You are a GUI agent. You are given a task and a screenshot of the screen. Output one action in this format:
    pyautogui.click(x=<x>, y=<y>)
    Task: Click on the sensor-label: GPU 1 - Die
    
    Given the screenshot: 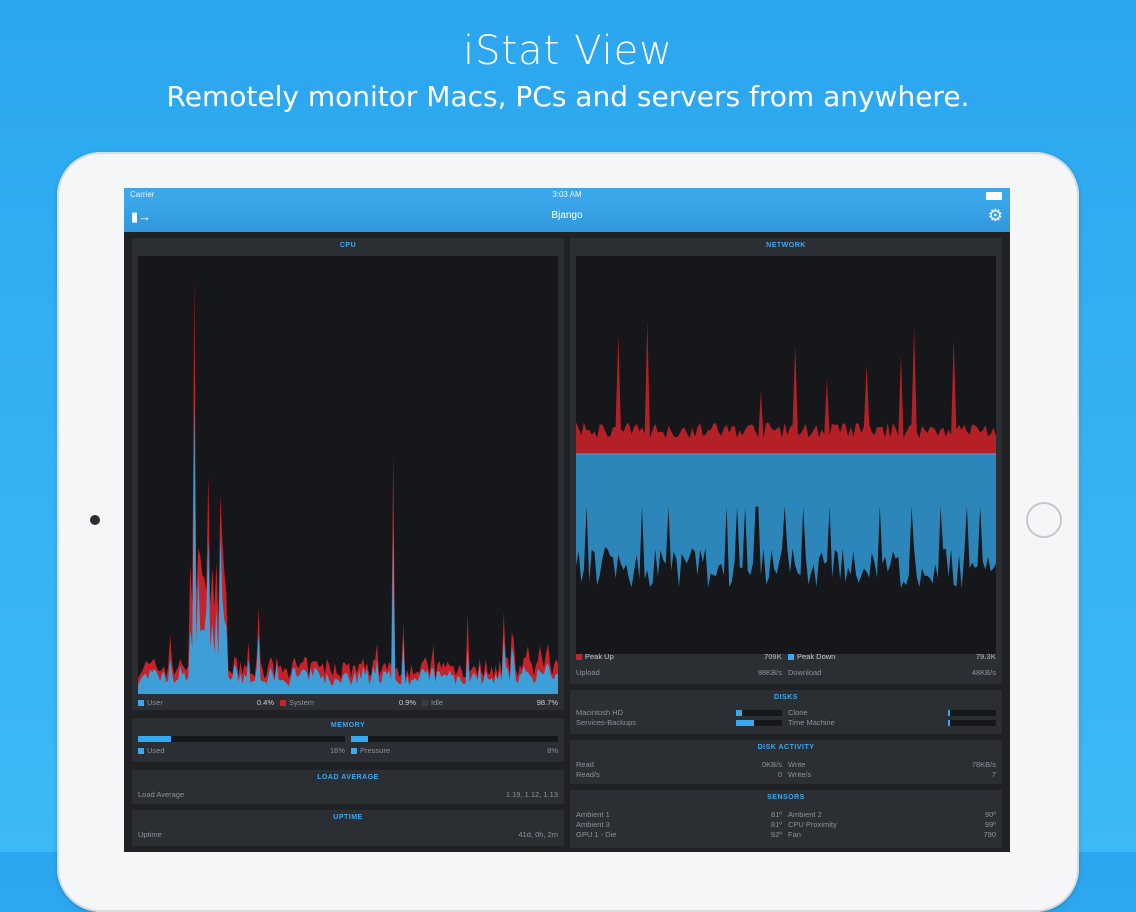 What is the action you would take?
    pyautogui.click(x=596, y=834)
    